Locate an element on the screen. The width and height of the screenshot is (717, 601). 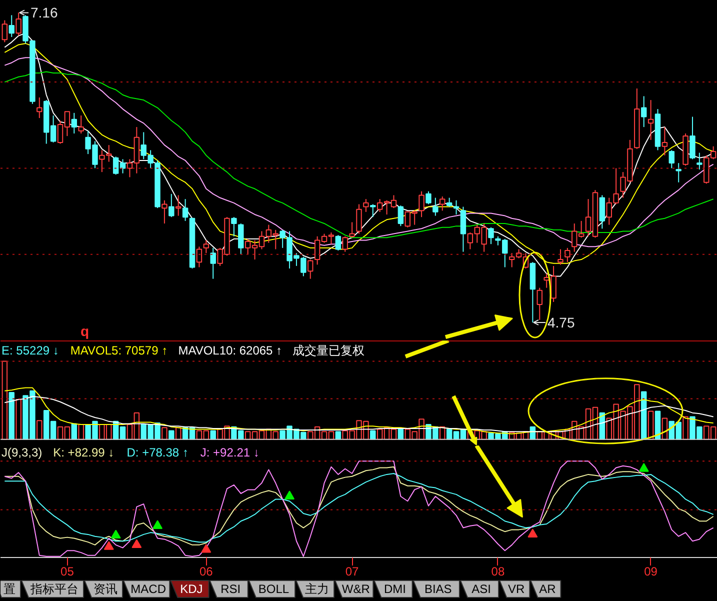
text: 主力 is located at coordinates (316, 589).